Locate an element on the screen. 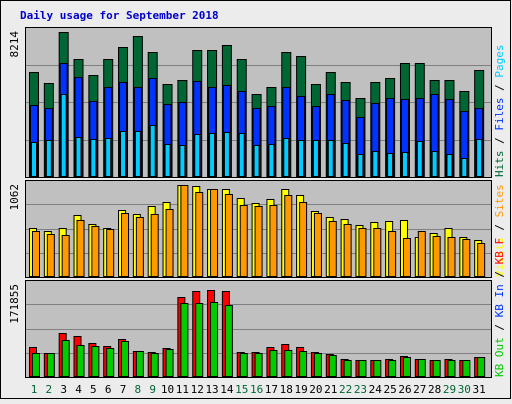  legend-kb-f: KB F is located at coordinates (499, 251).